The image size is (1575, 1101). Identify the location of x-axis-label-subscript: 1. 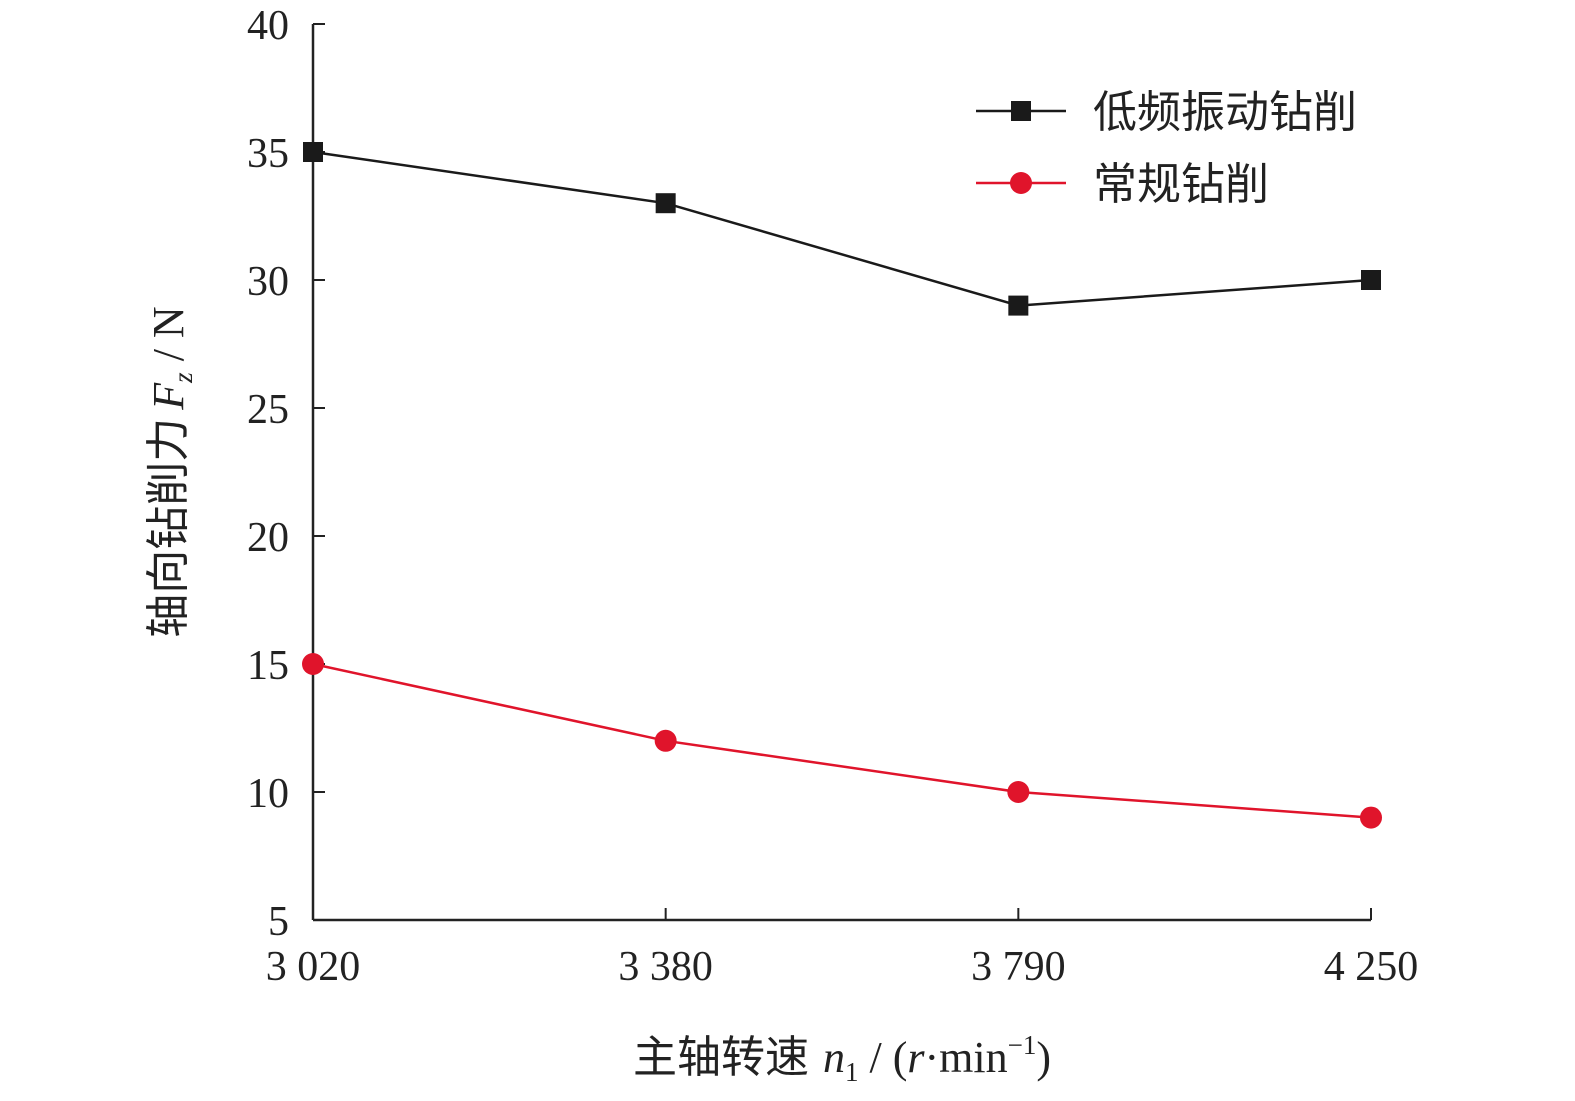
(852, 1072).